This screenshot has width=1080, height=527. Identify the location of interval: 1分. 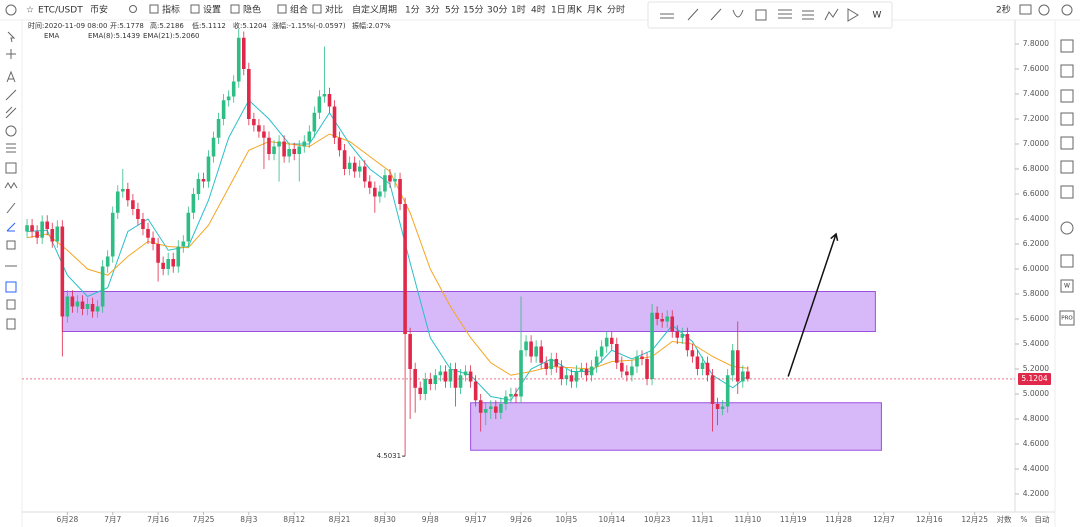
(412, 10).